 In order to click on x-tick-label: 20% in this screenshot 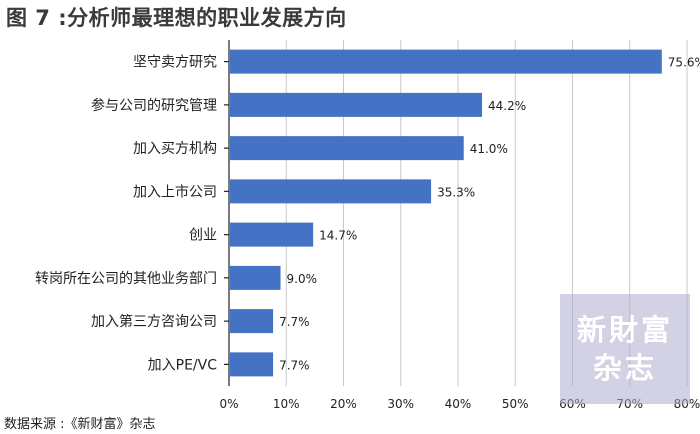, I will do `click(343, 404)`.